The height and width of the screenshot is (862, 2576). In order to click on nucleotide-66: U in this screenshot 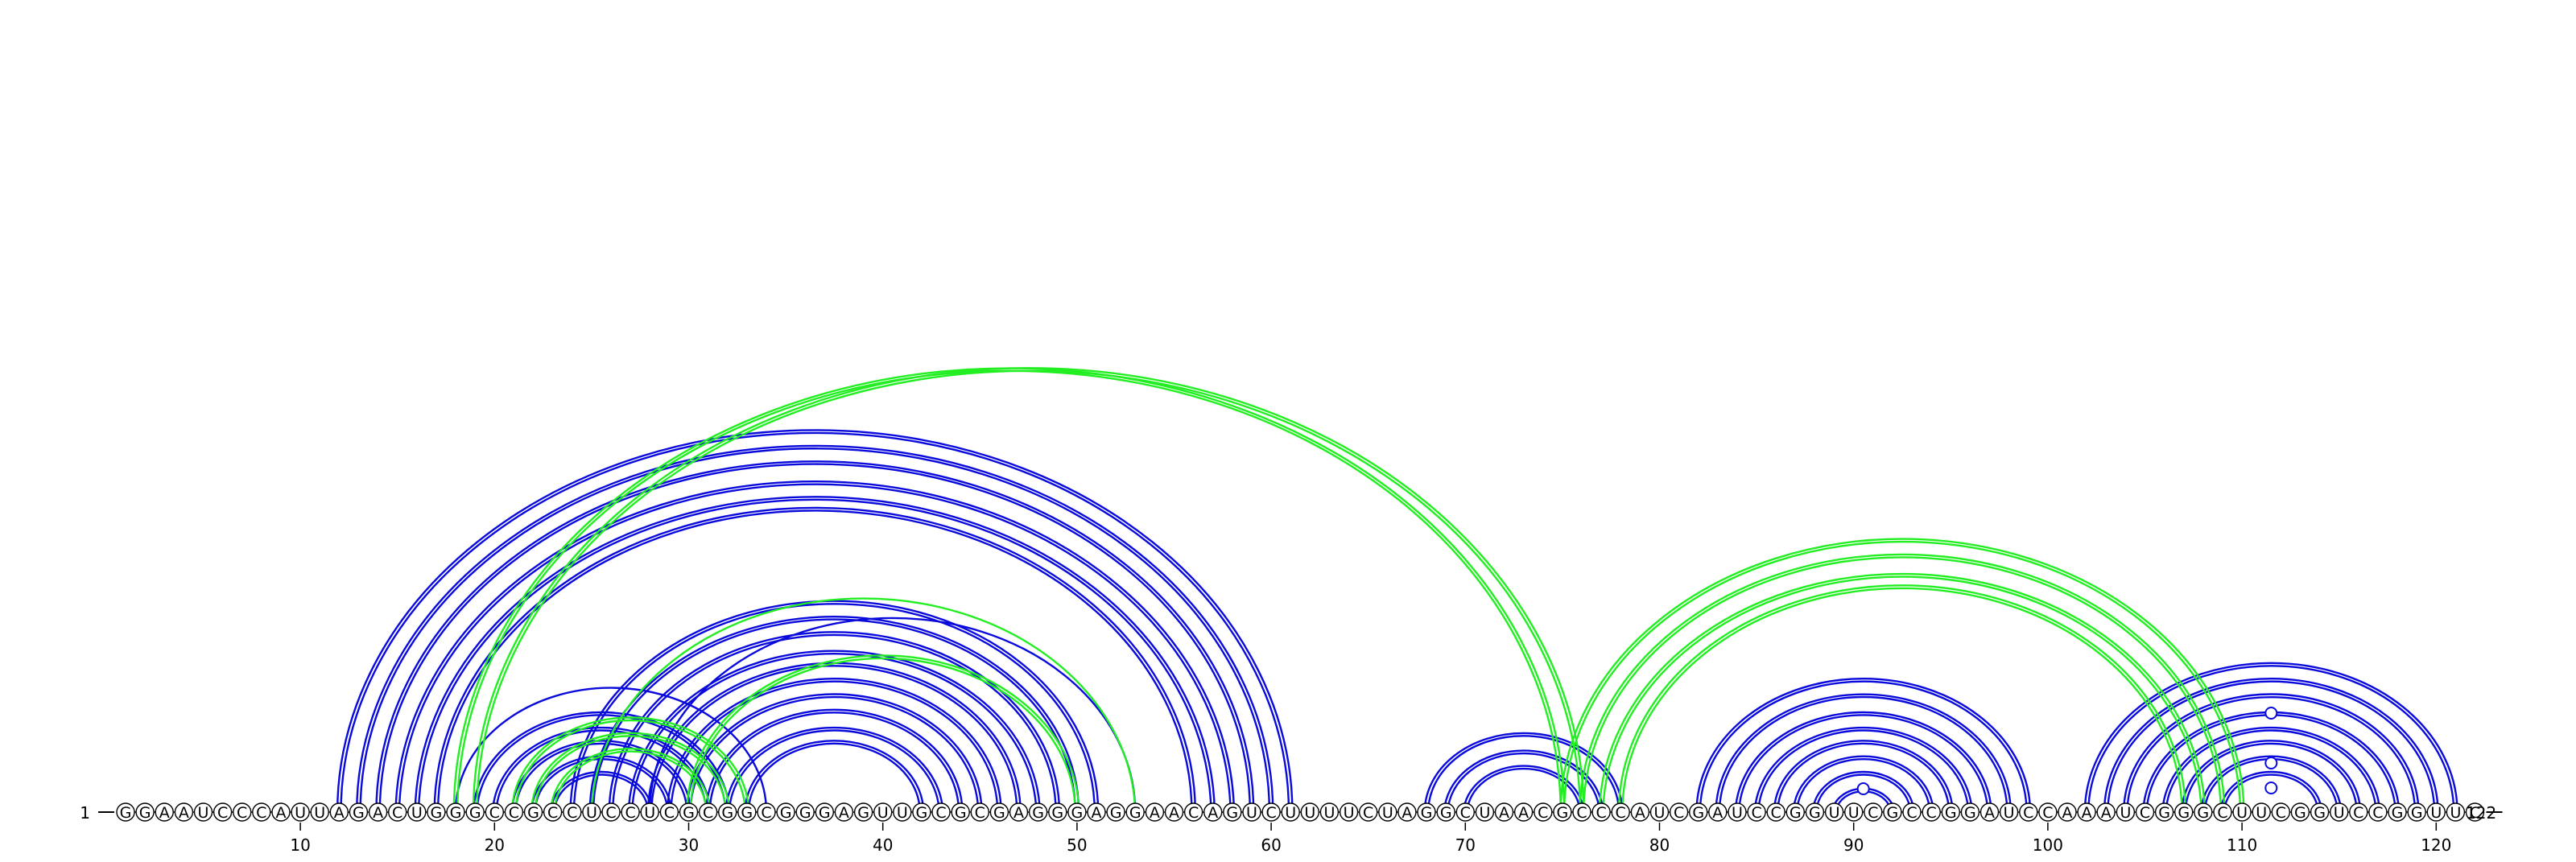, I will do `click(1387, 812)`.